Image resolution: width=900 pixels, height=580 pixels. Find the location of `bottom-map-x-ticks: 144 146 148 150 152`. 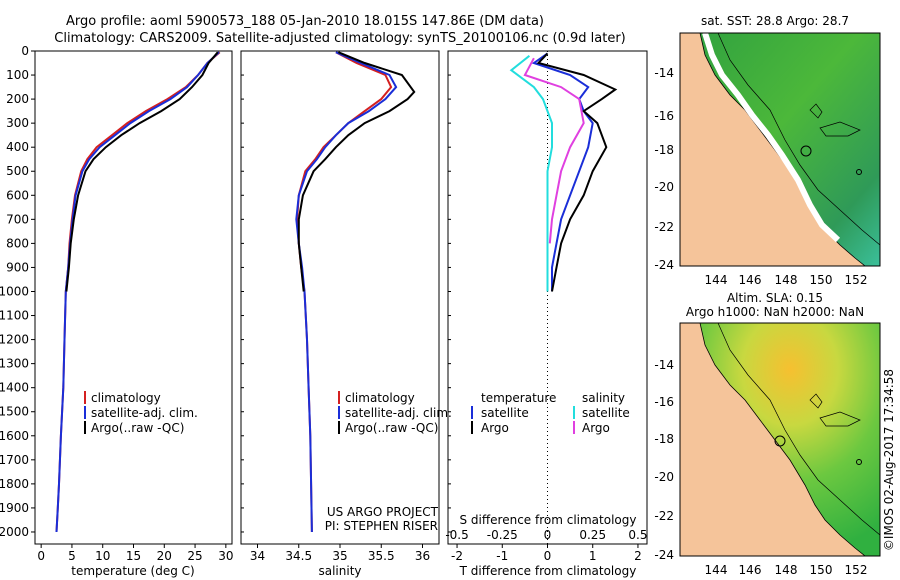

bottom-map-x-ticks: 144 146 148 150 152 is located at coordinates (786, 570).